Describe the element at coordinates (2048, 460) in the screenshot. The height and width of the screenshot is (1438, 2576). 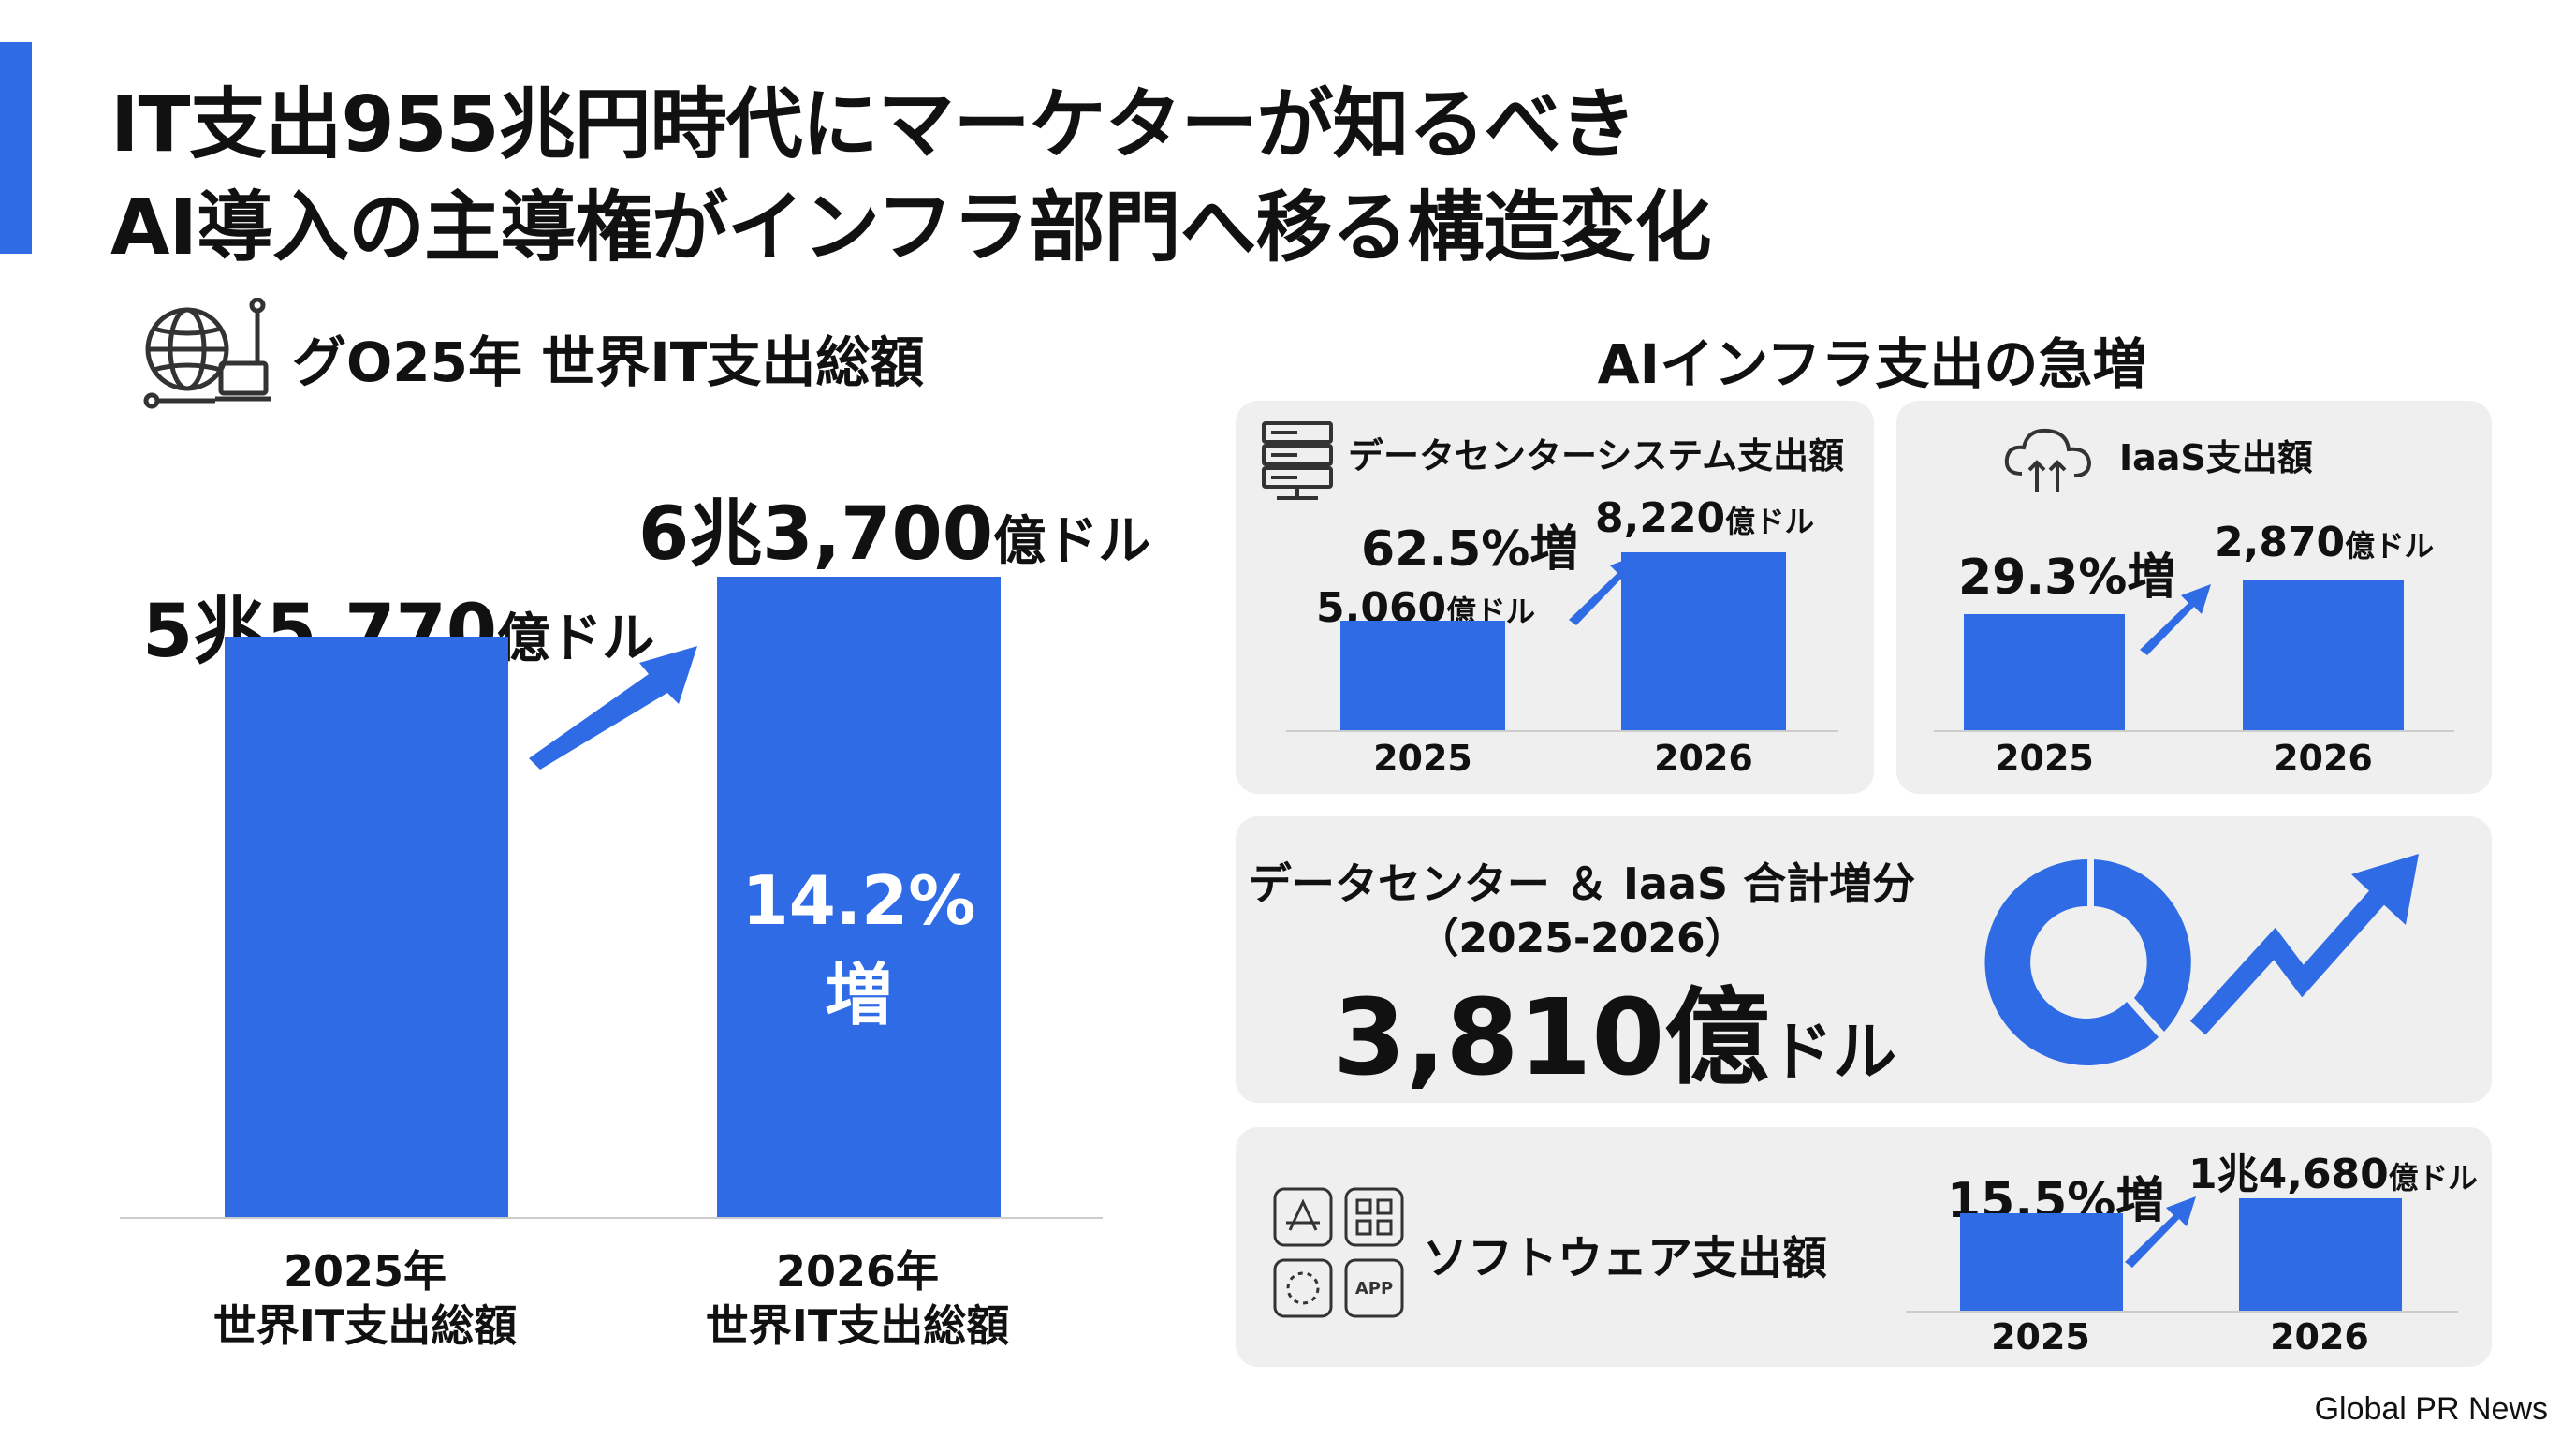
I see `cloud-upload-icon` at that location.